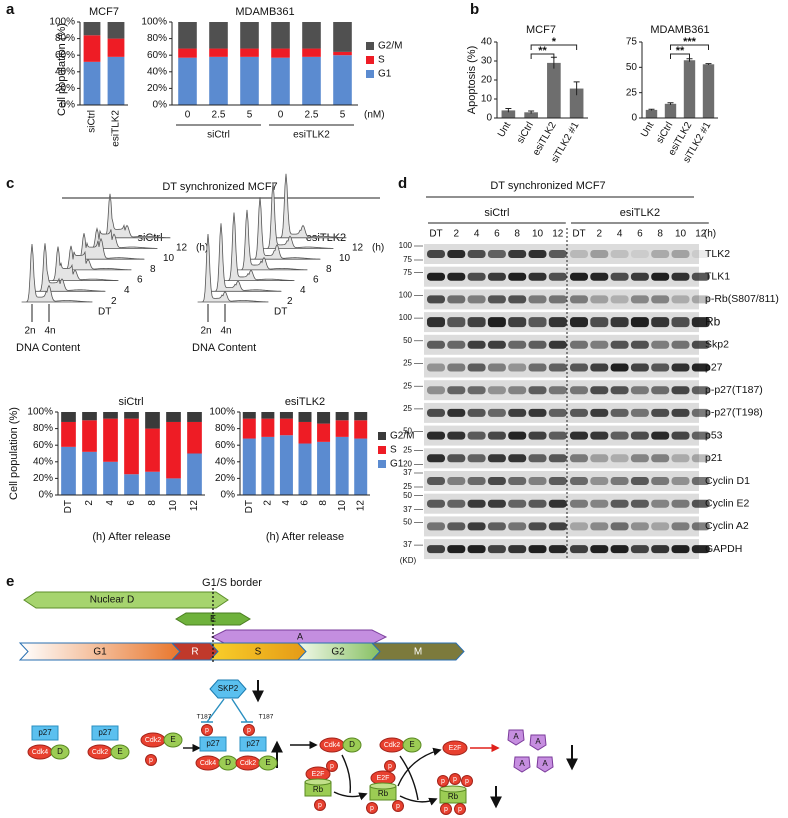 The width and height of the screenshot is (788, 818). Describe the element at coordinates (225, 428) in the screenshot. I see `y-tick-label: 80%` at that location.